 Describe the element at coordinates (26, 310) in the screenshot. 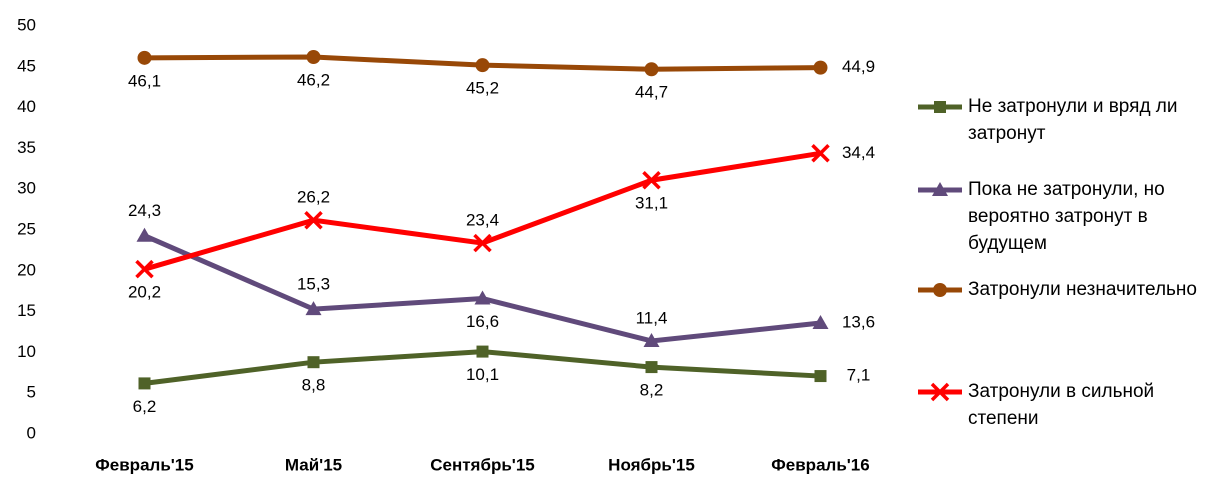

I see `y-tick-label: 15` at that location.